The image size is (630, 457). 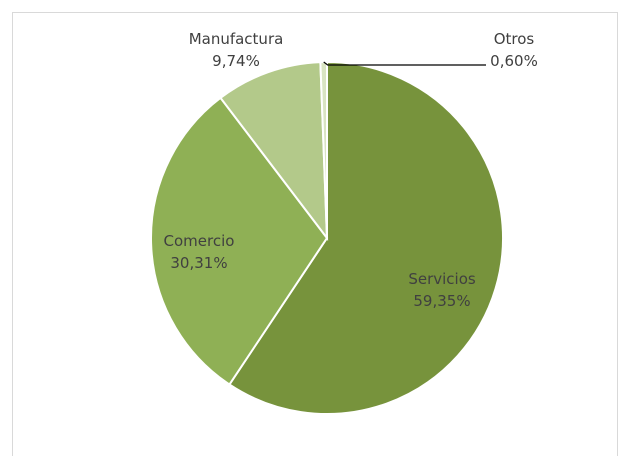 What do you see at coordinates (442, 279) in the screenshot?
I see `slice-label-servicios: Servicios` at bounding box center [442, 279].